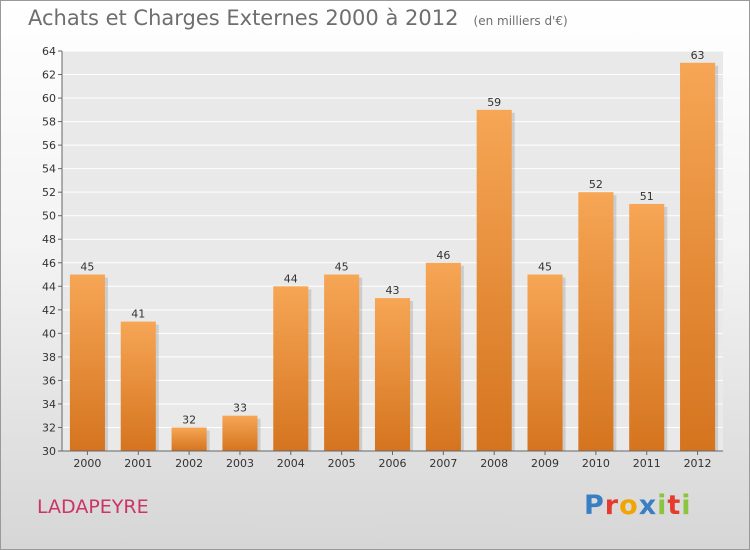 Image resolution: width=750 pixels, height=550 pixels. I want to click on y-tick-label: 46, so click(49, 263).